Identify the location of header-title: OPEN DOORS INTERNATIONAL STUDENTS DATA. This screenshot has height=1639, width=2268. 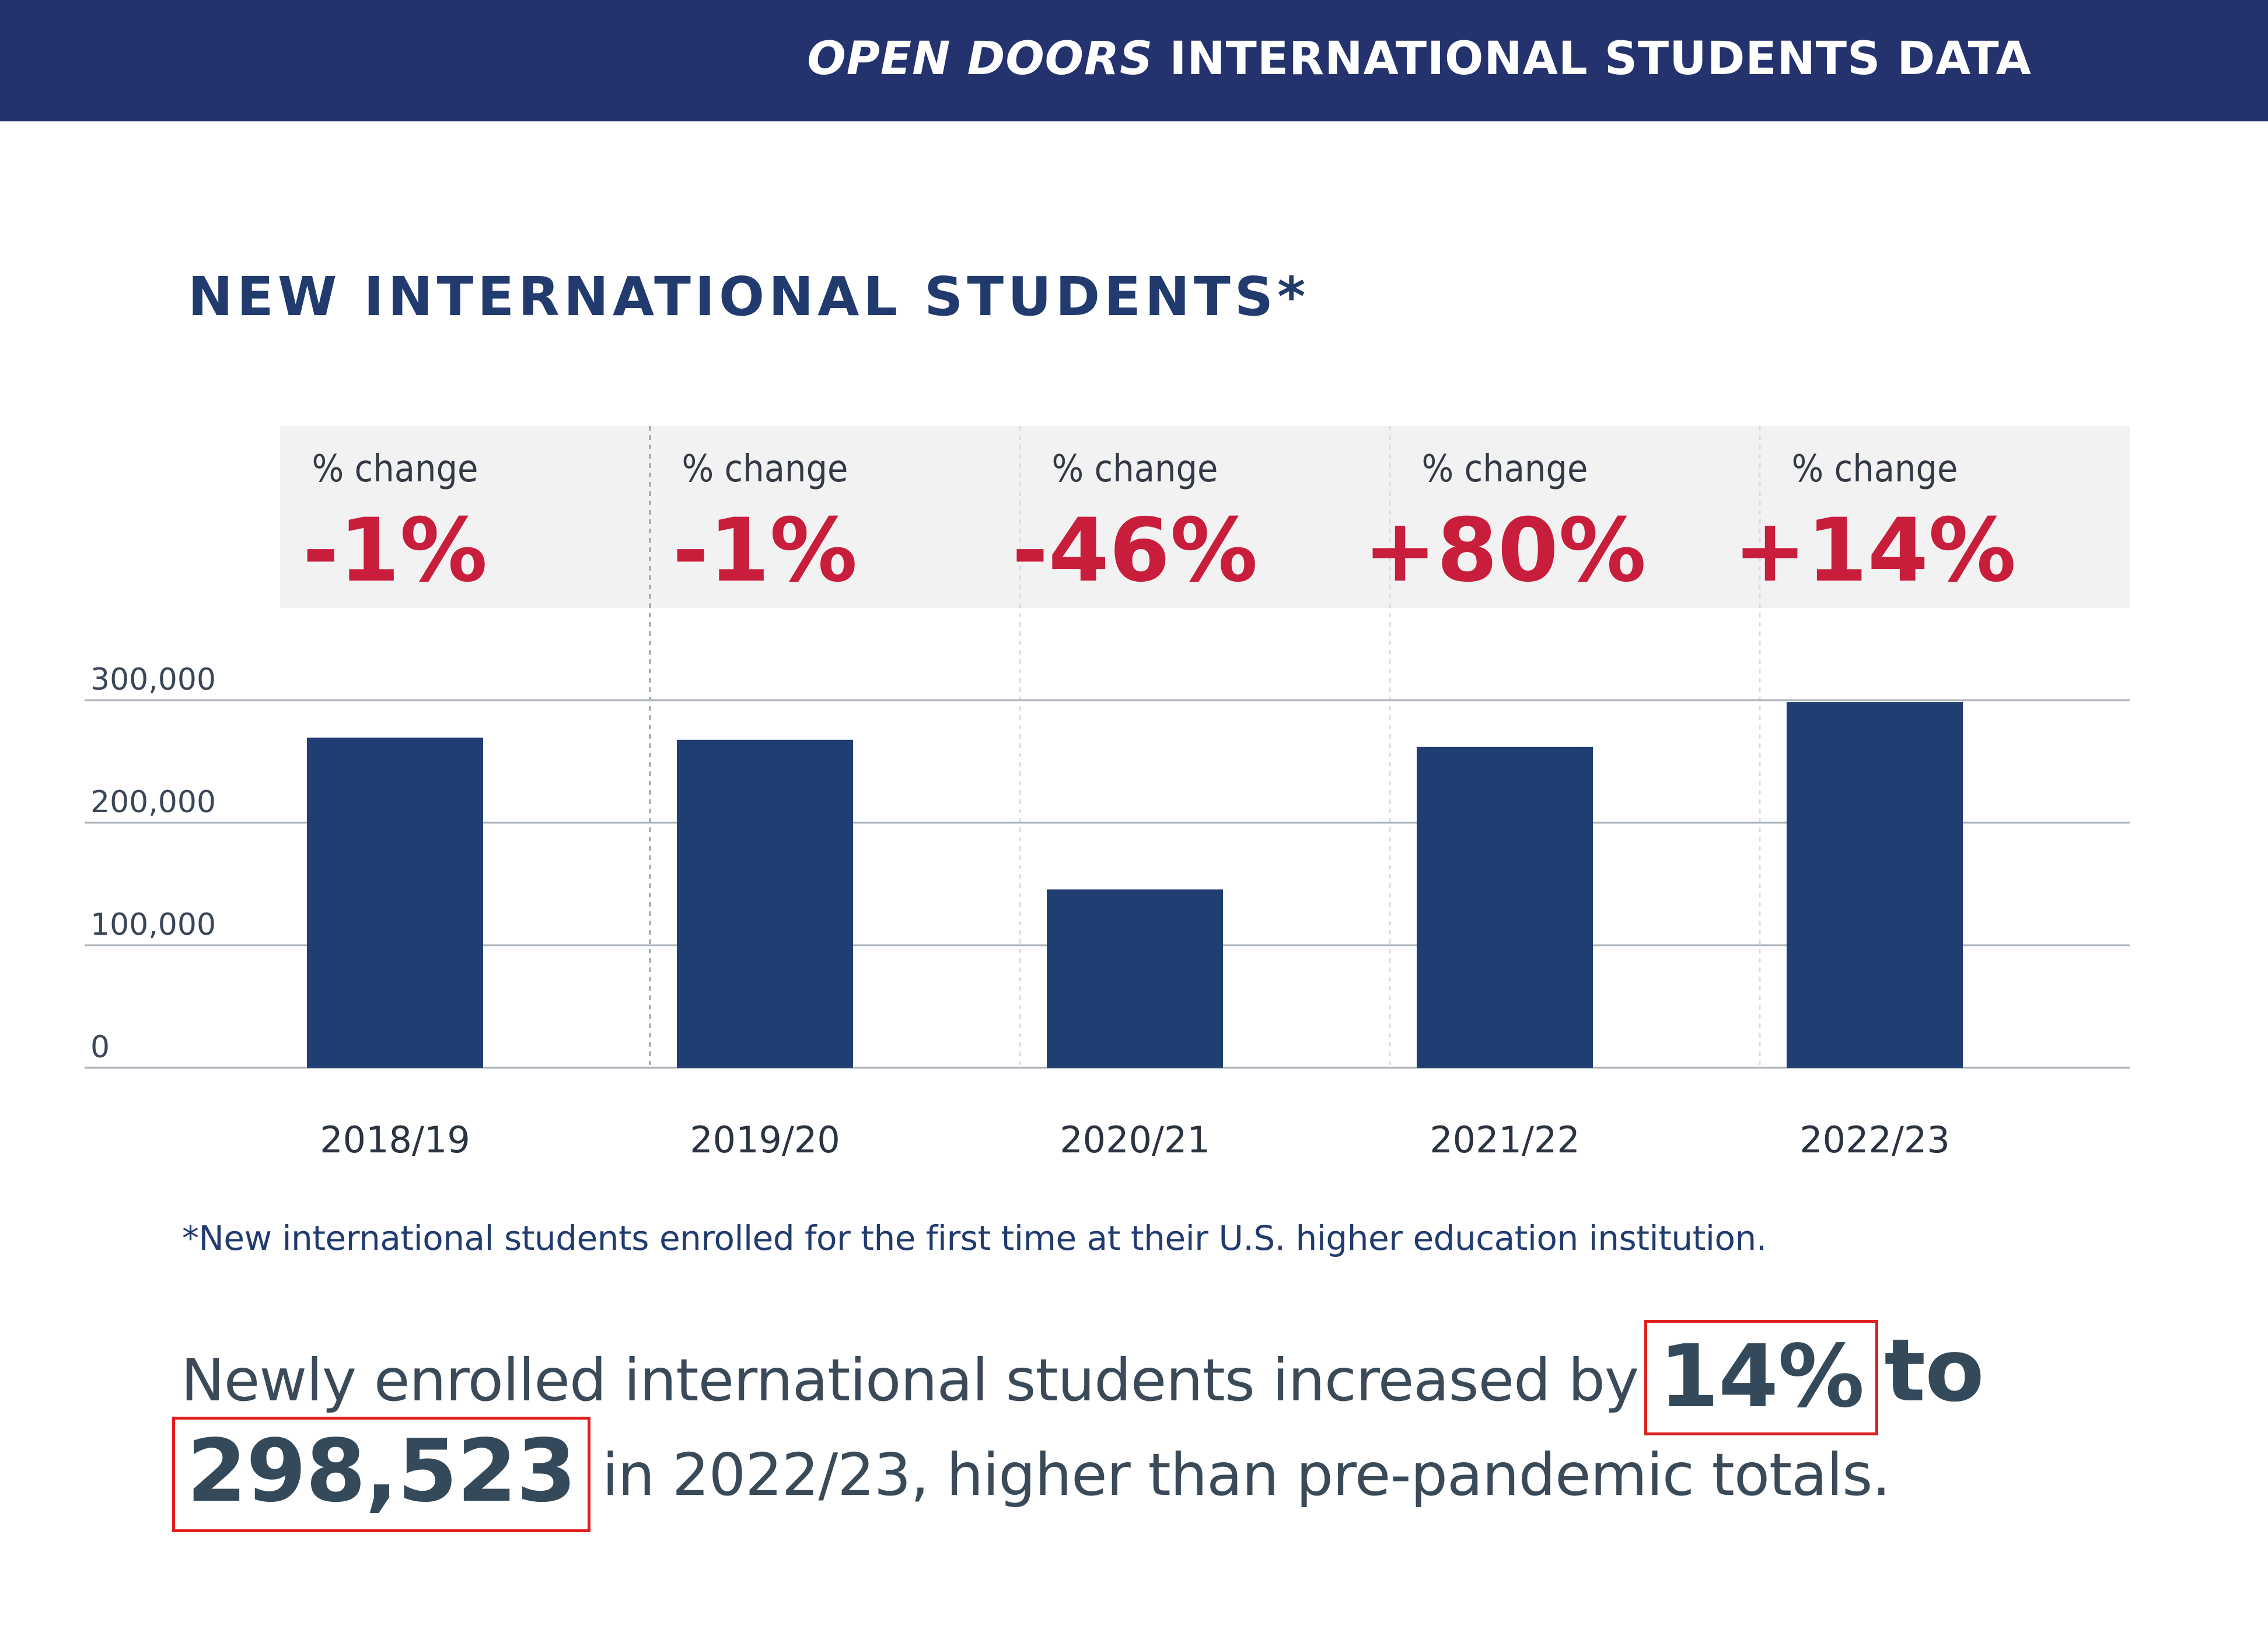
(1419, 59).